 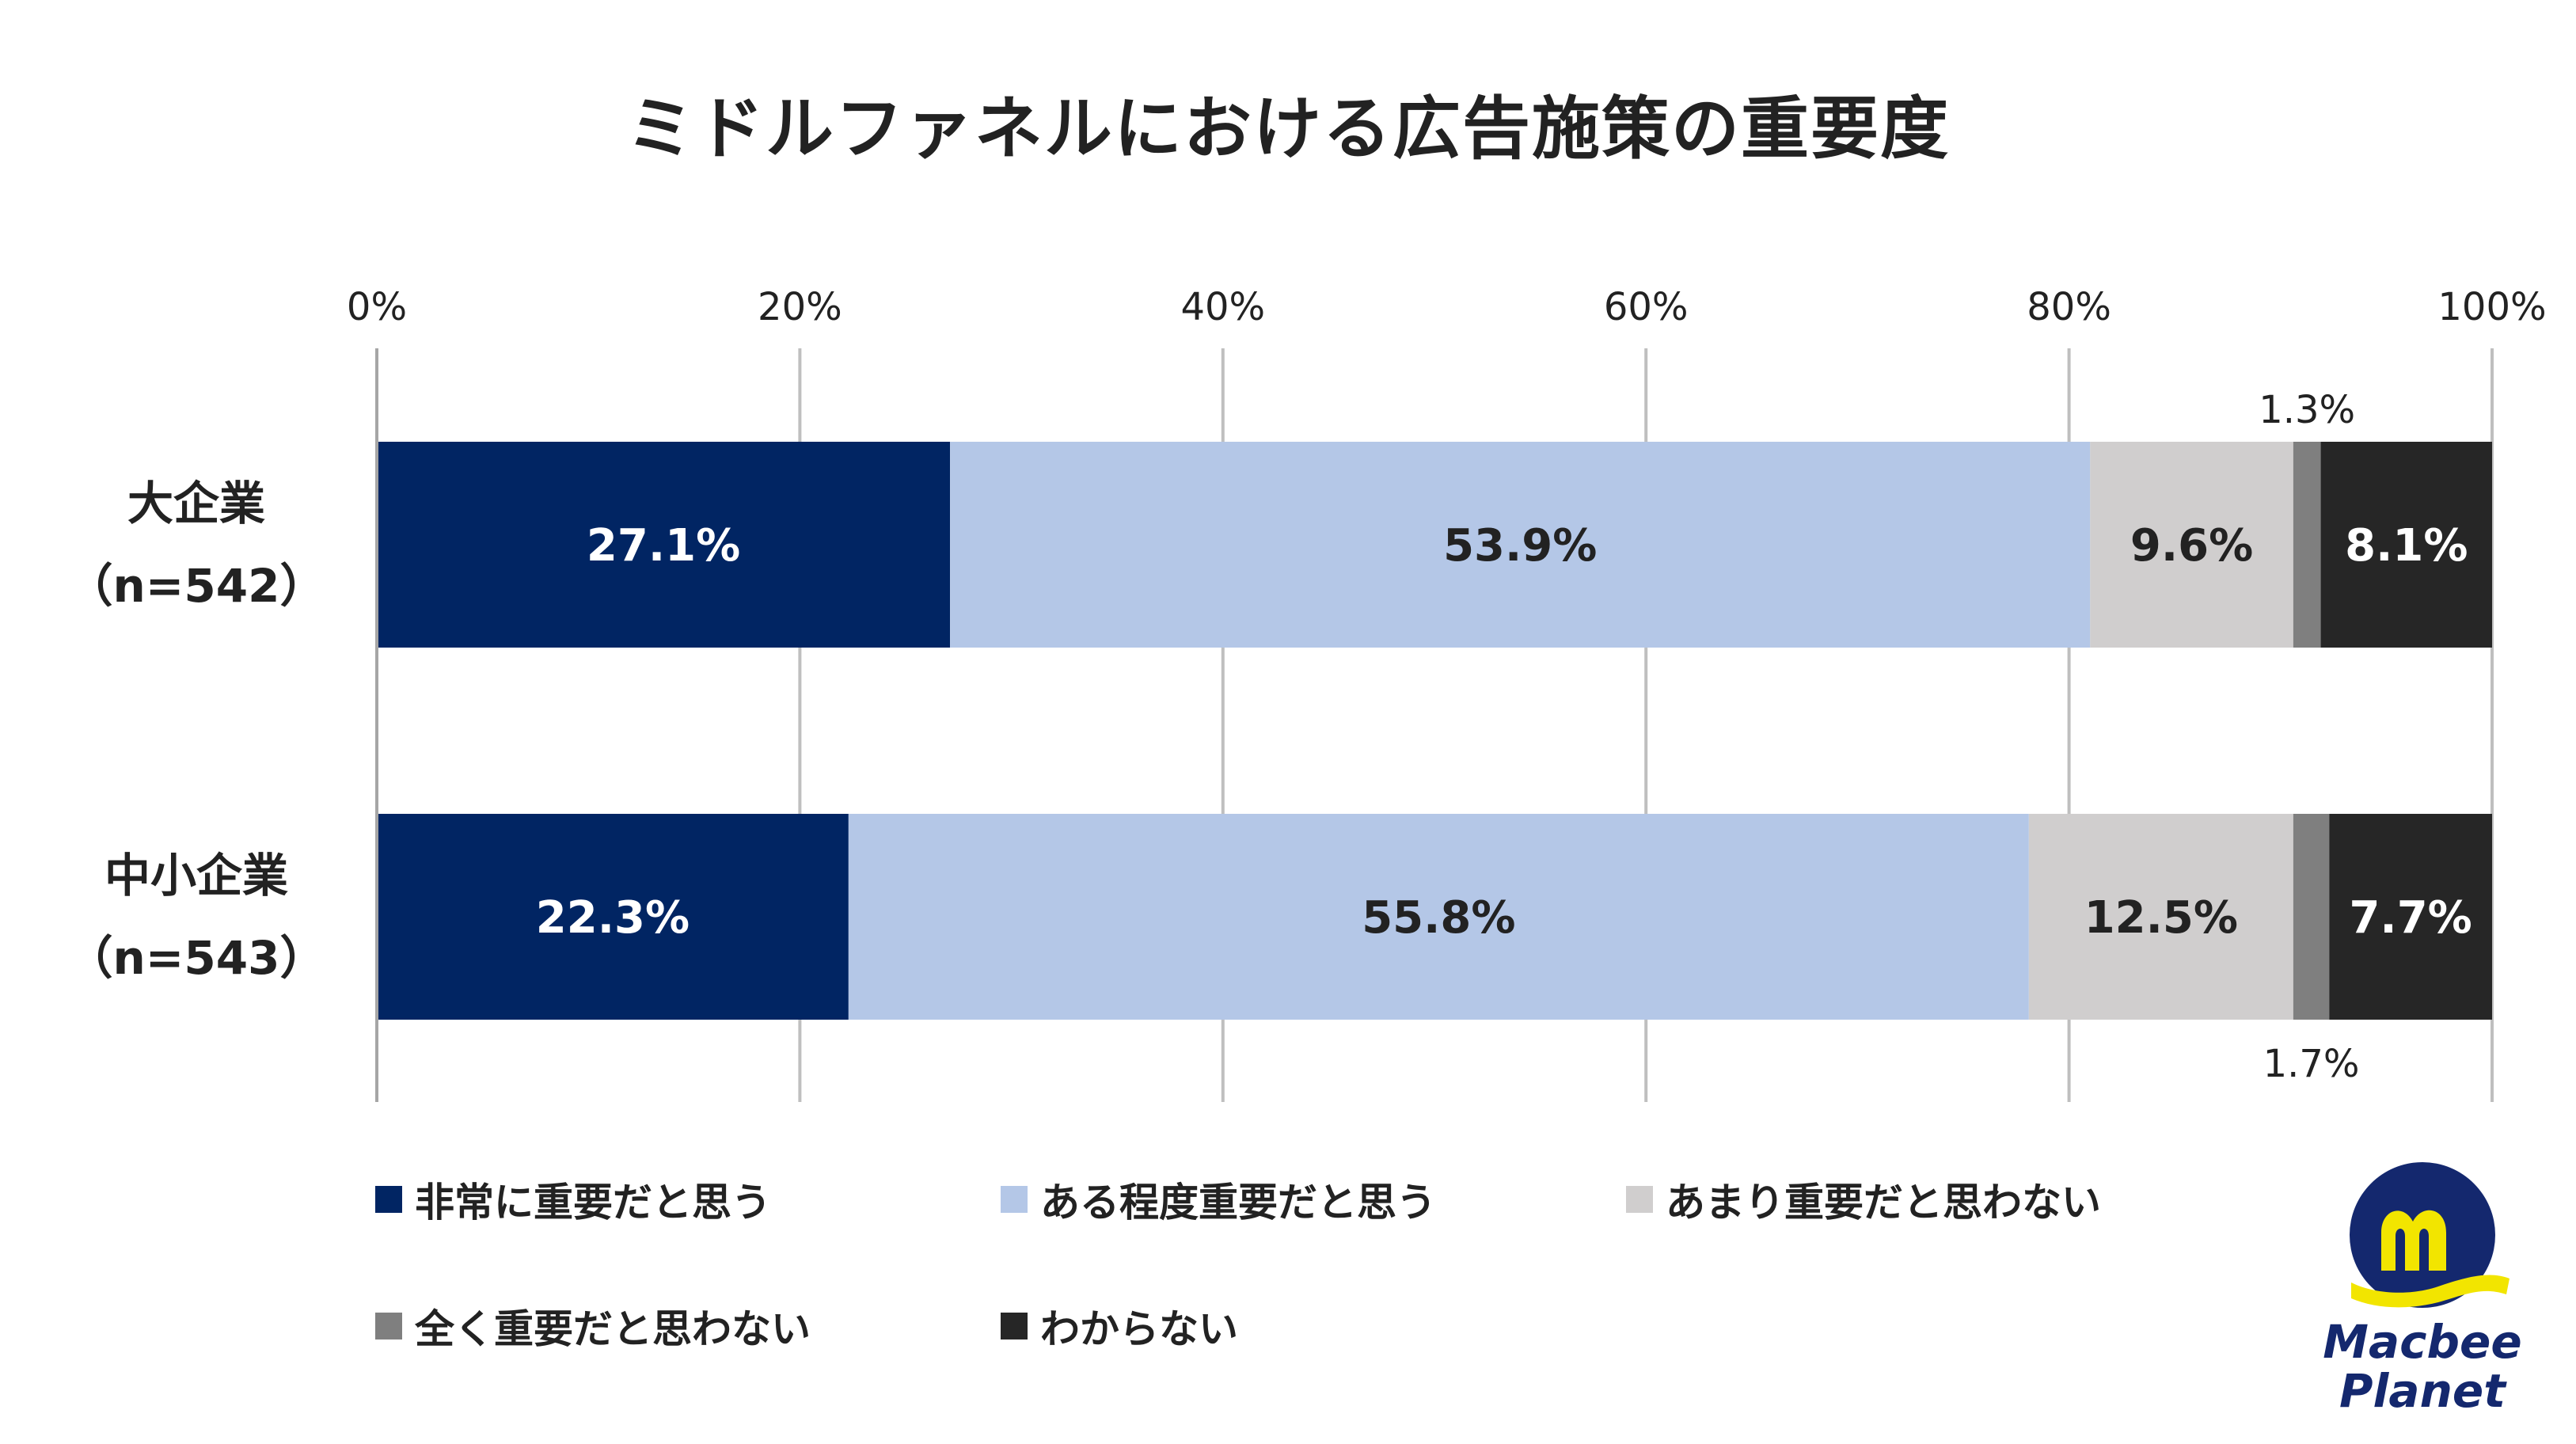 I want to click on data-label: 7.7%, so click(x=2410, y=918).